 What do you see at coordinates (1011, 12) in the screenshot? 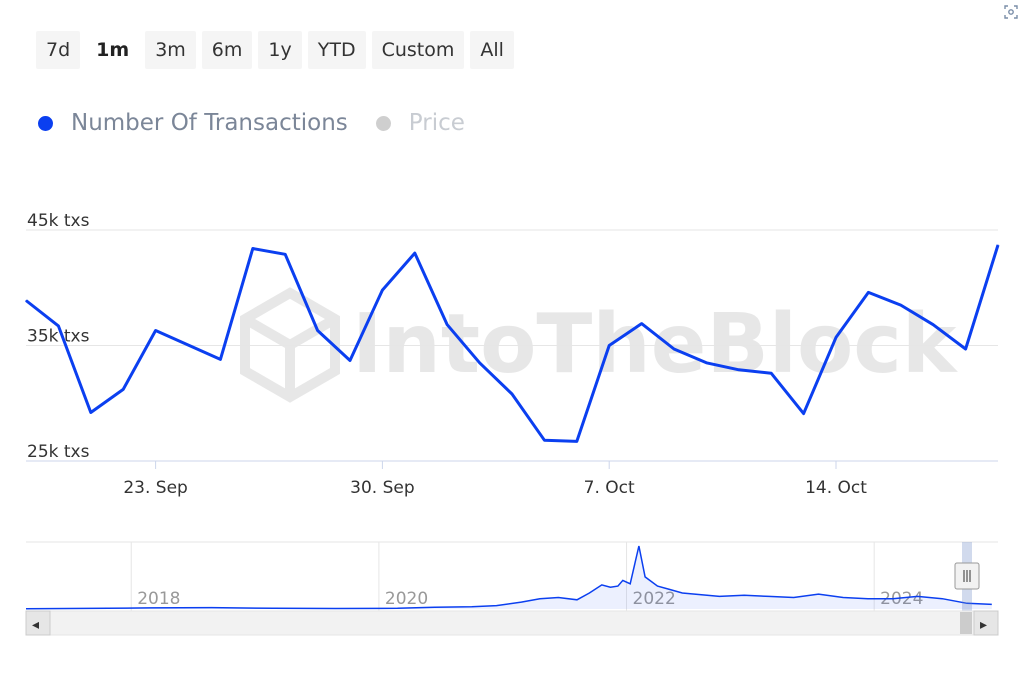
I see `fullscreen-icon` at bounding box center [1011, 12].